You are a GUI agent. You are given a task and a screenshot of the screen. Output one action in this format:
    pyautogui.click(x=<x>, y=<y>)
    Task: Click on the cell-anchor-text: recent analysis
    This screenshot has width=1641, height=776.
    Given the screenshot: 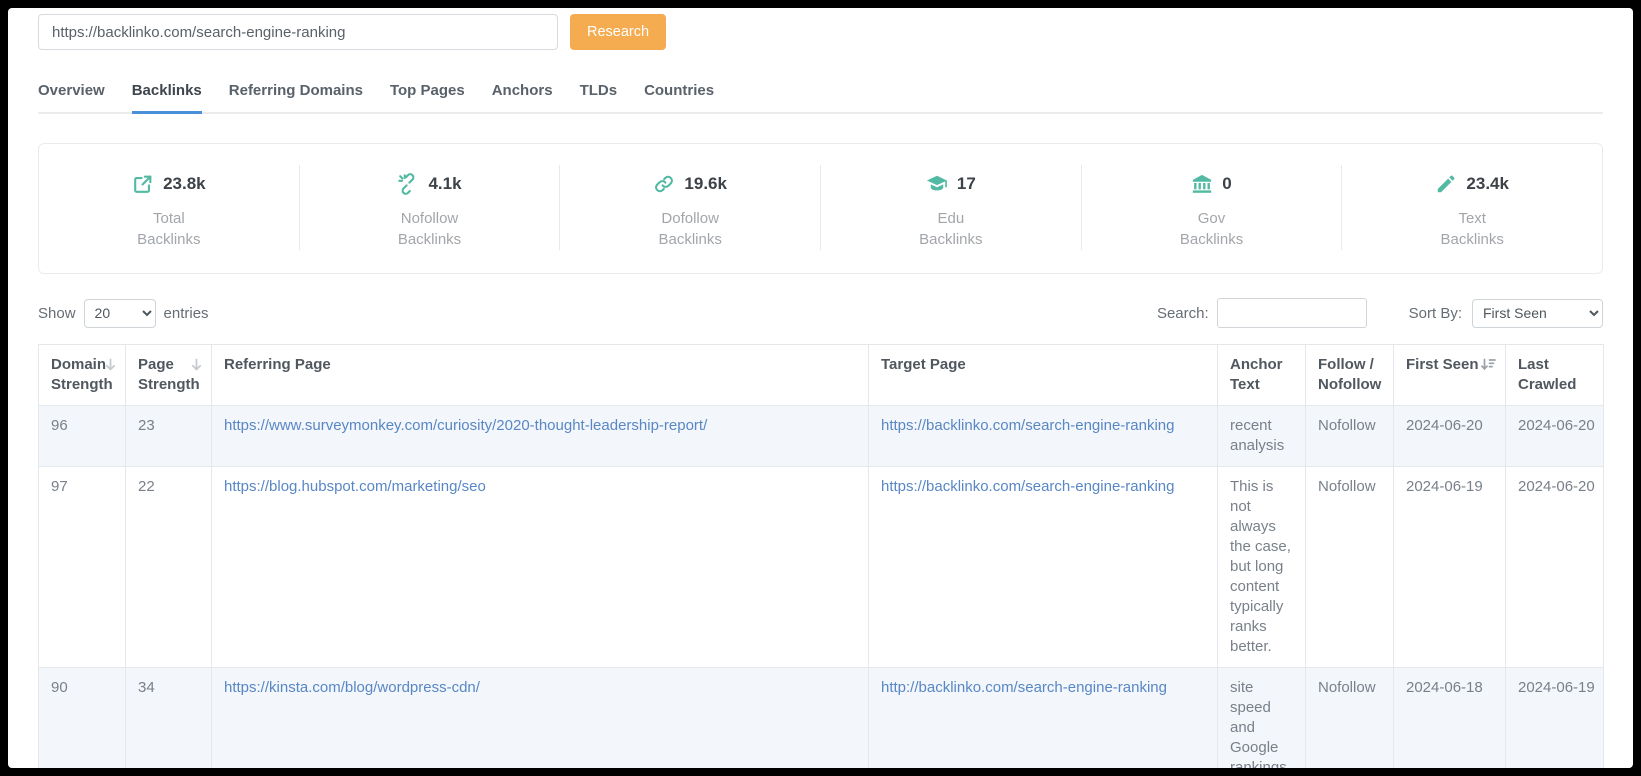 What is the action you would take?
    pyautogui.click(x=1261, y=436)
    